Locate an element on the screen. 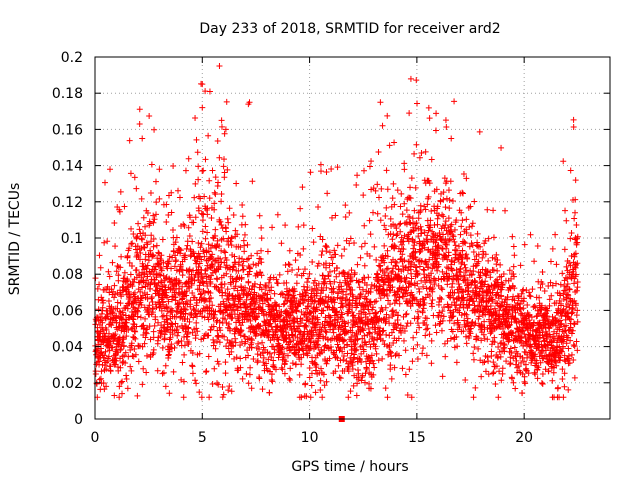 This screenshot has width=640, height=480. y-tick-label: 0.02 is located at coordinates (67, 384).